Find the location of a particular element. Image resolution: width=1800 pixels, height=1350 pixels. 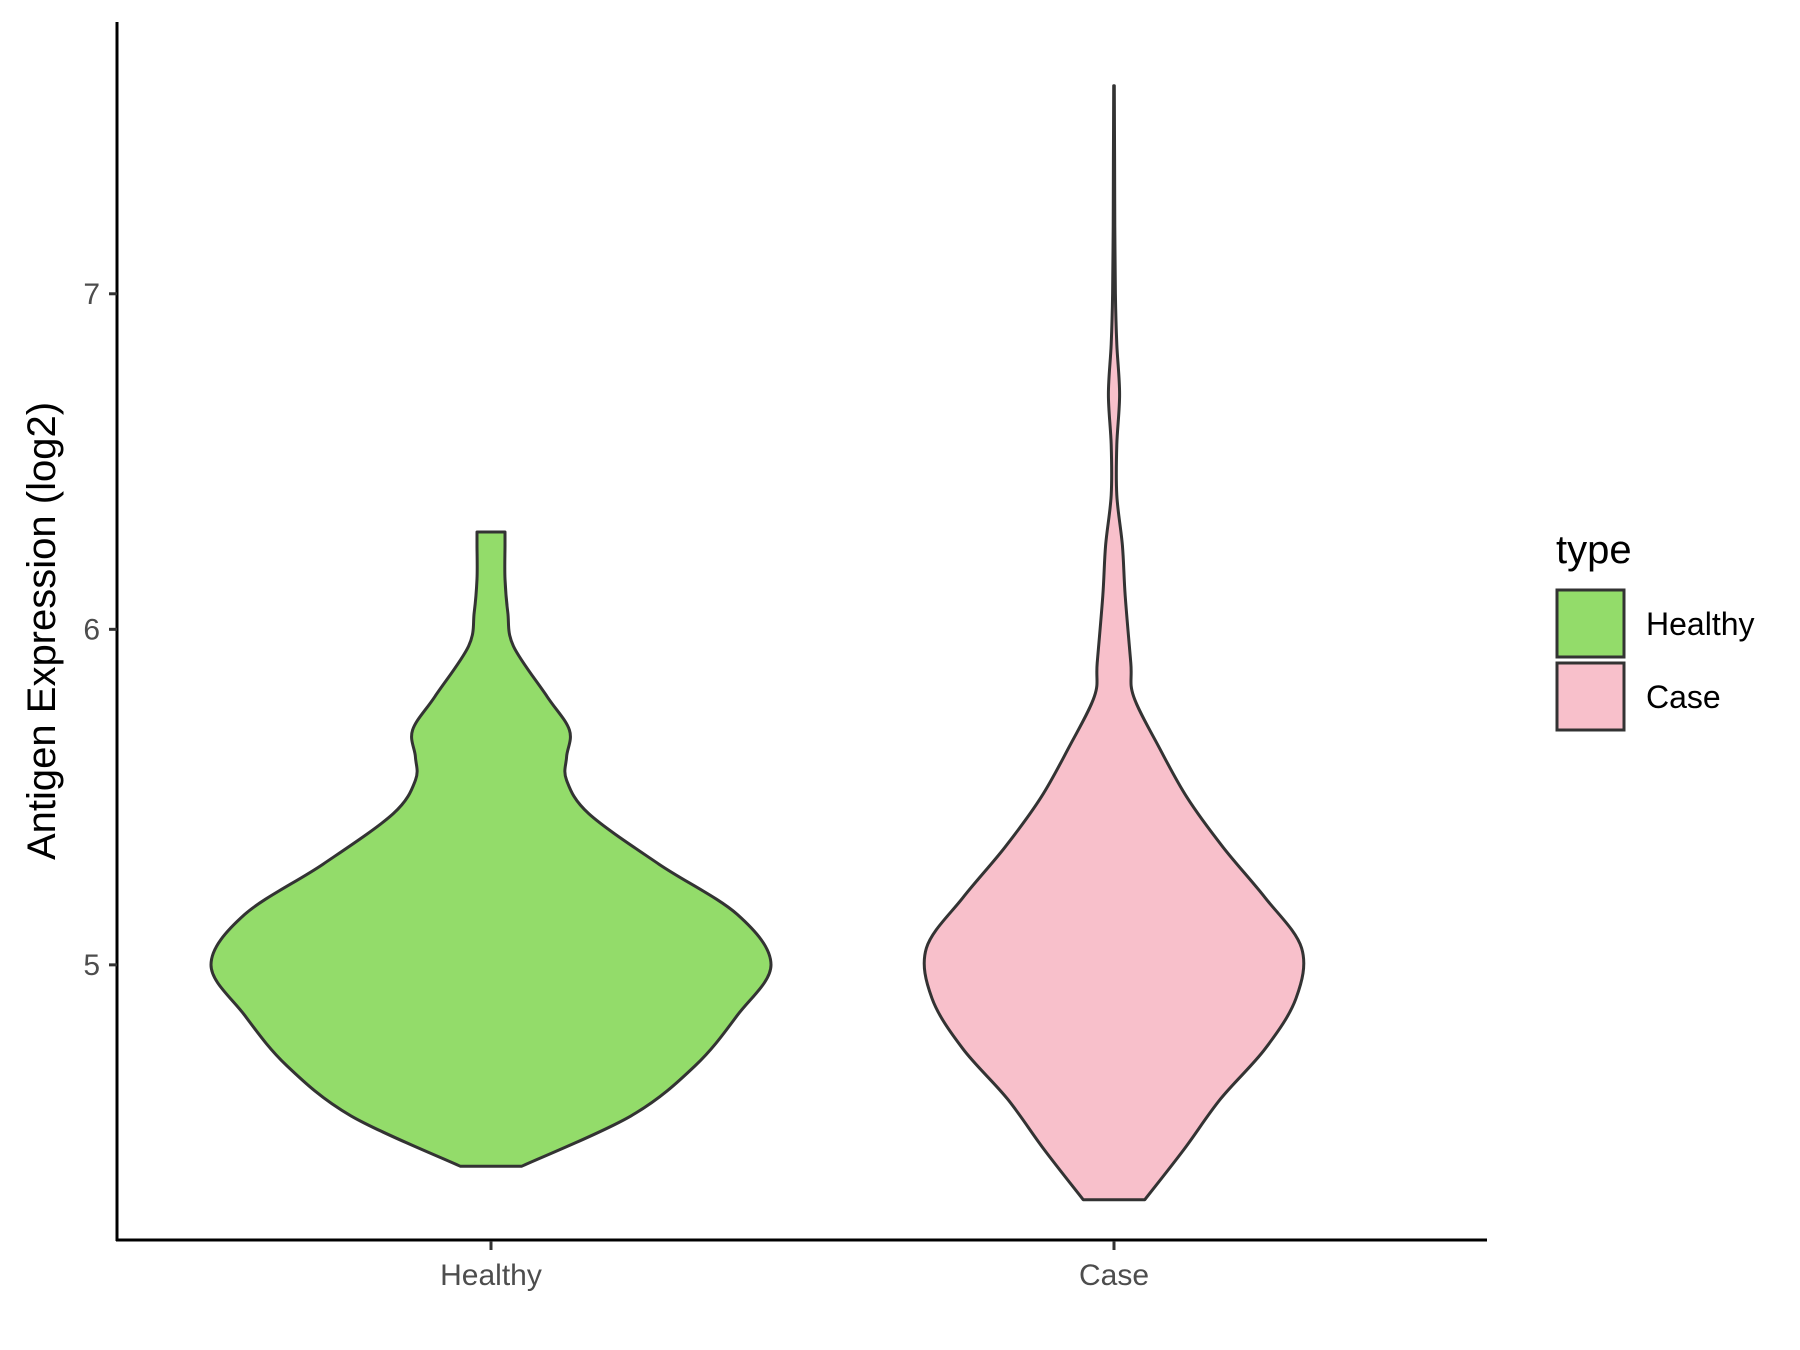

legend-label-healthy: Healthy is located at coordinates (1700, 624).